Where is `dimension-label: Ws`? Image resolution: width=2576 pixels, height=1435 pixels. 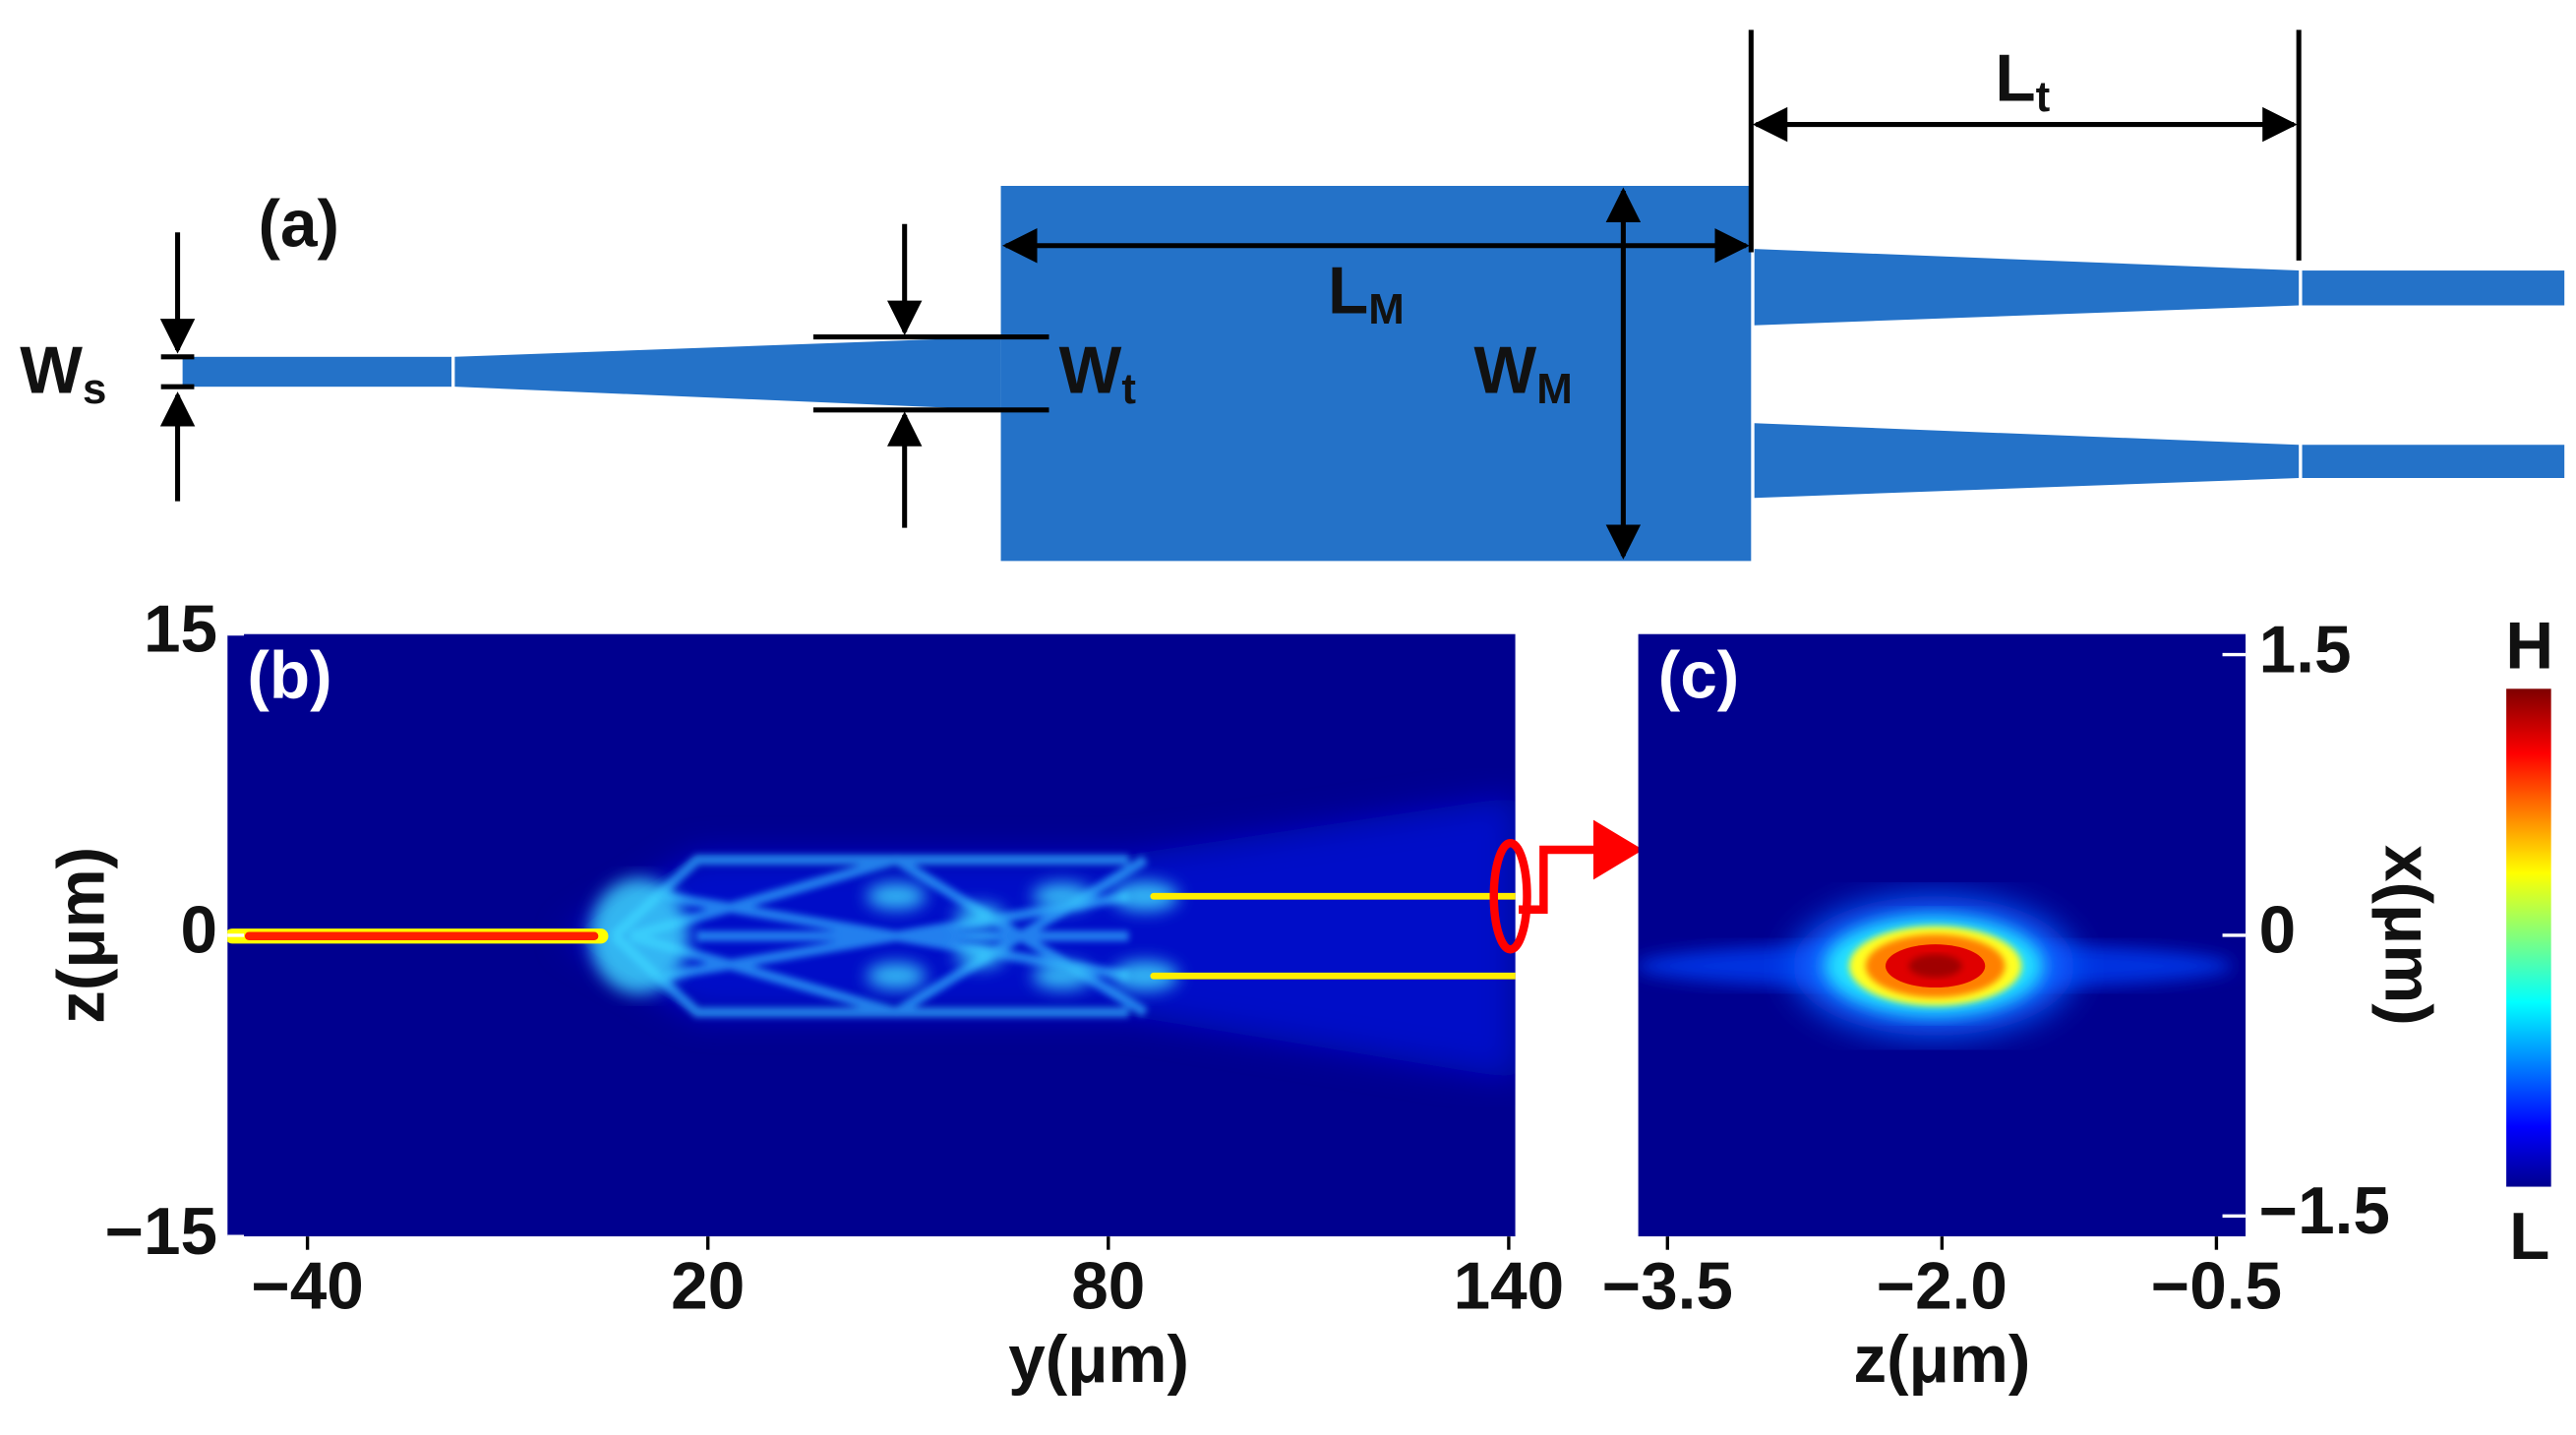 dimension-label: Ws is located at coordinates (63, 373).